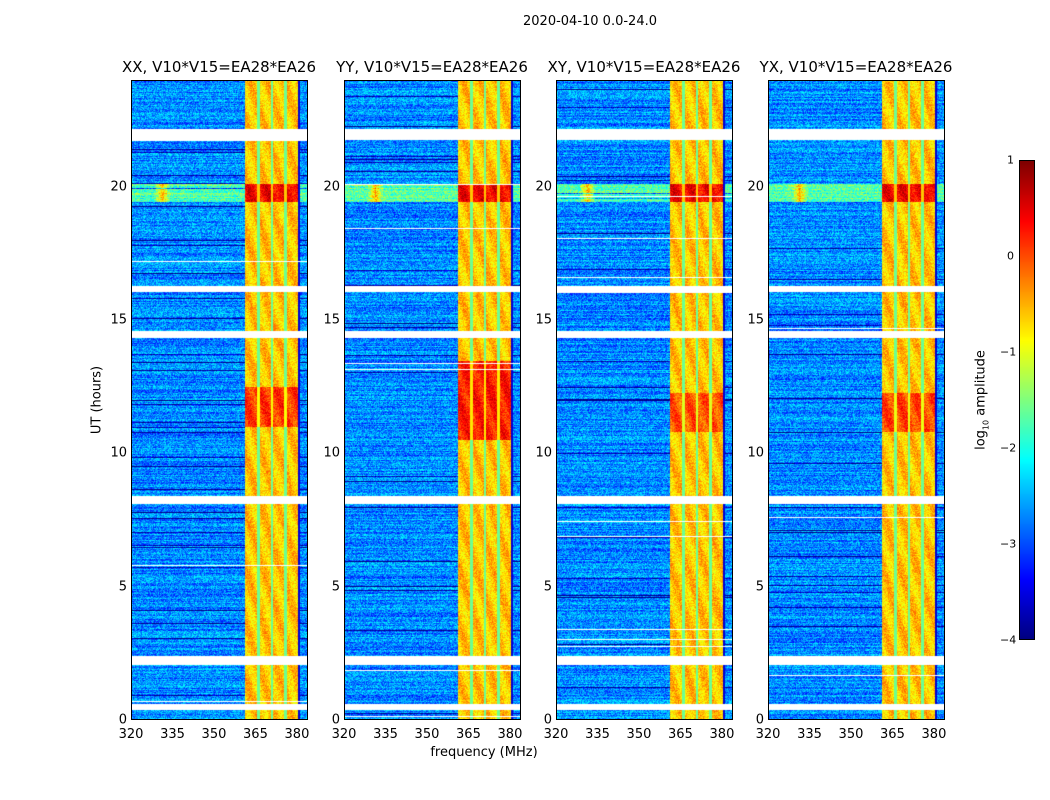 This screenshot has width=1050, height=800. Describe the element at coordinates (1008, 544) in the screenshot. I see `colorbar-tick-label: −3` at that location.